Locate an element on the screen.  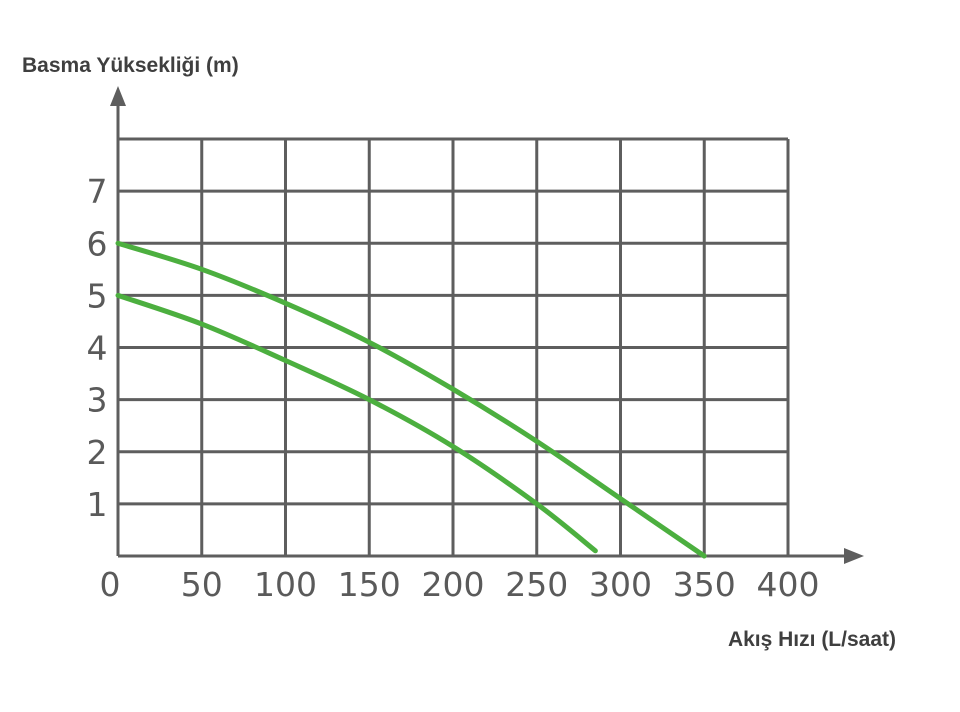
y-tick-label-4: 4 is located at coordinates (97, 348).